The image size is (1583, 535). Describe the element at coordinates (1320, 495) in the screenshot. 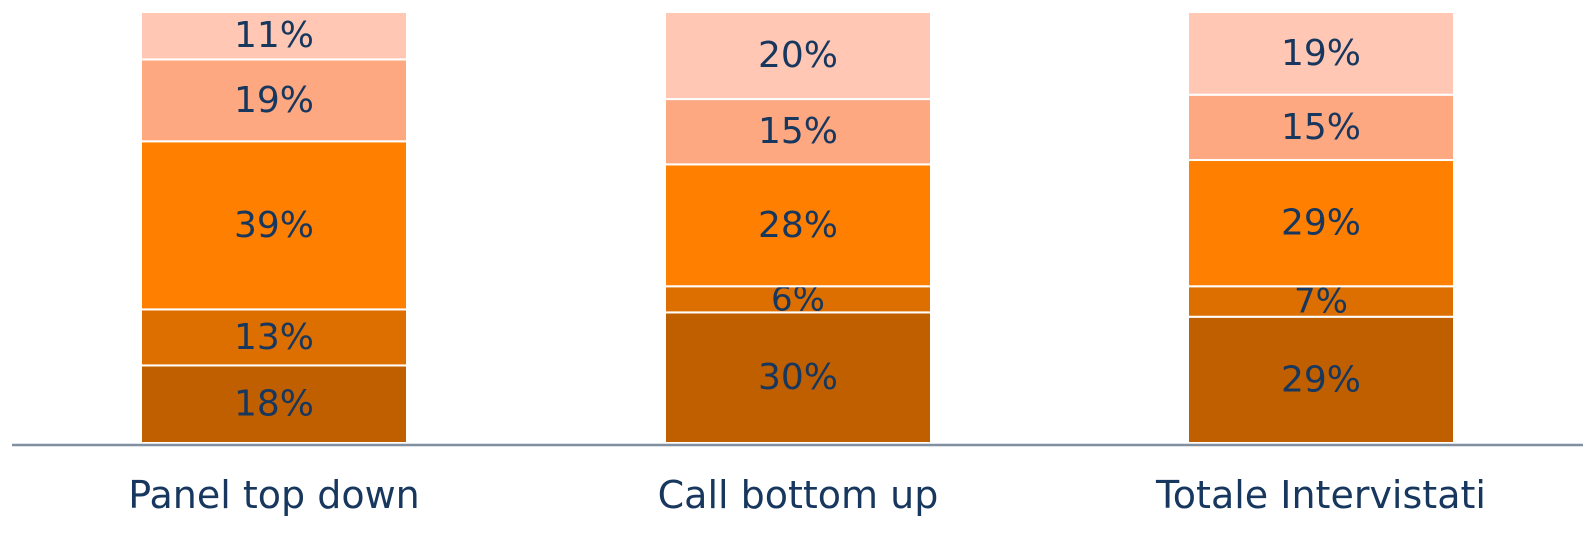

I see `category-label: Totale Intervistati` at that location.